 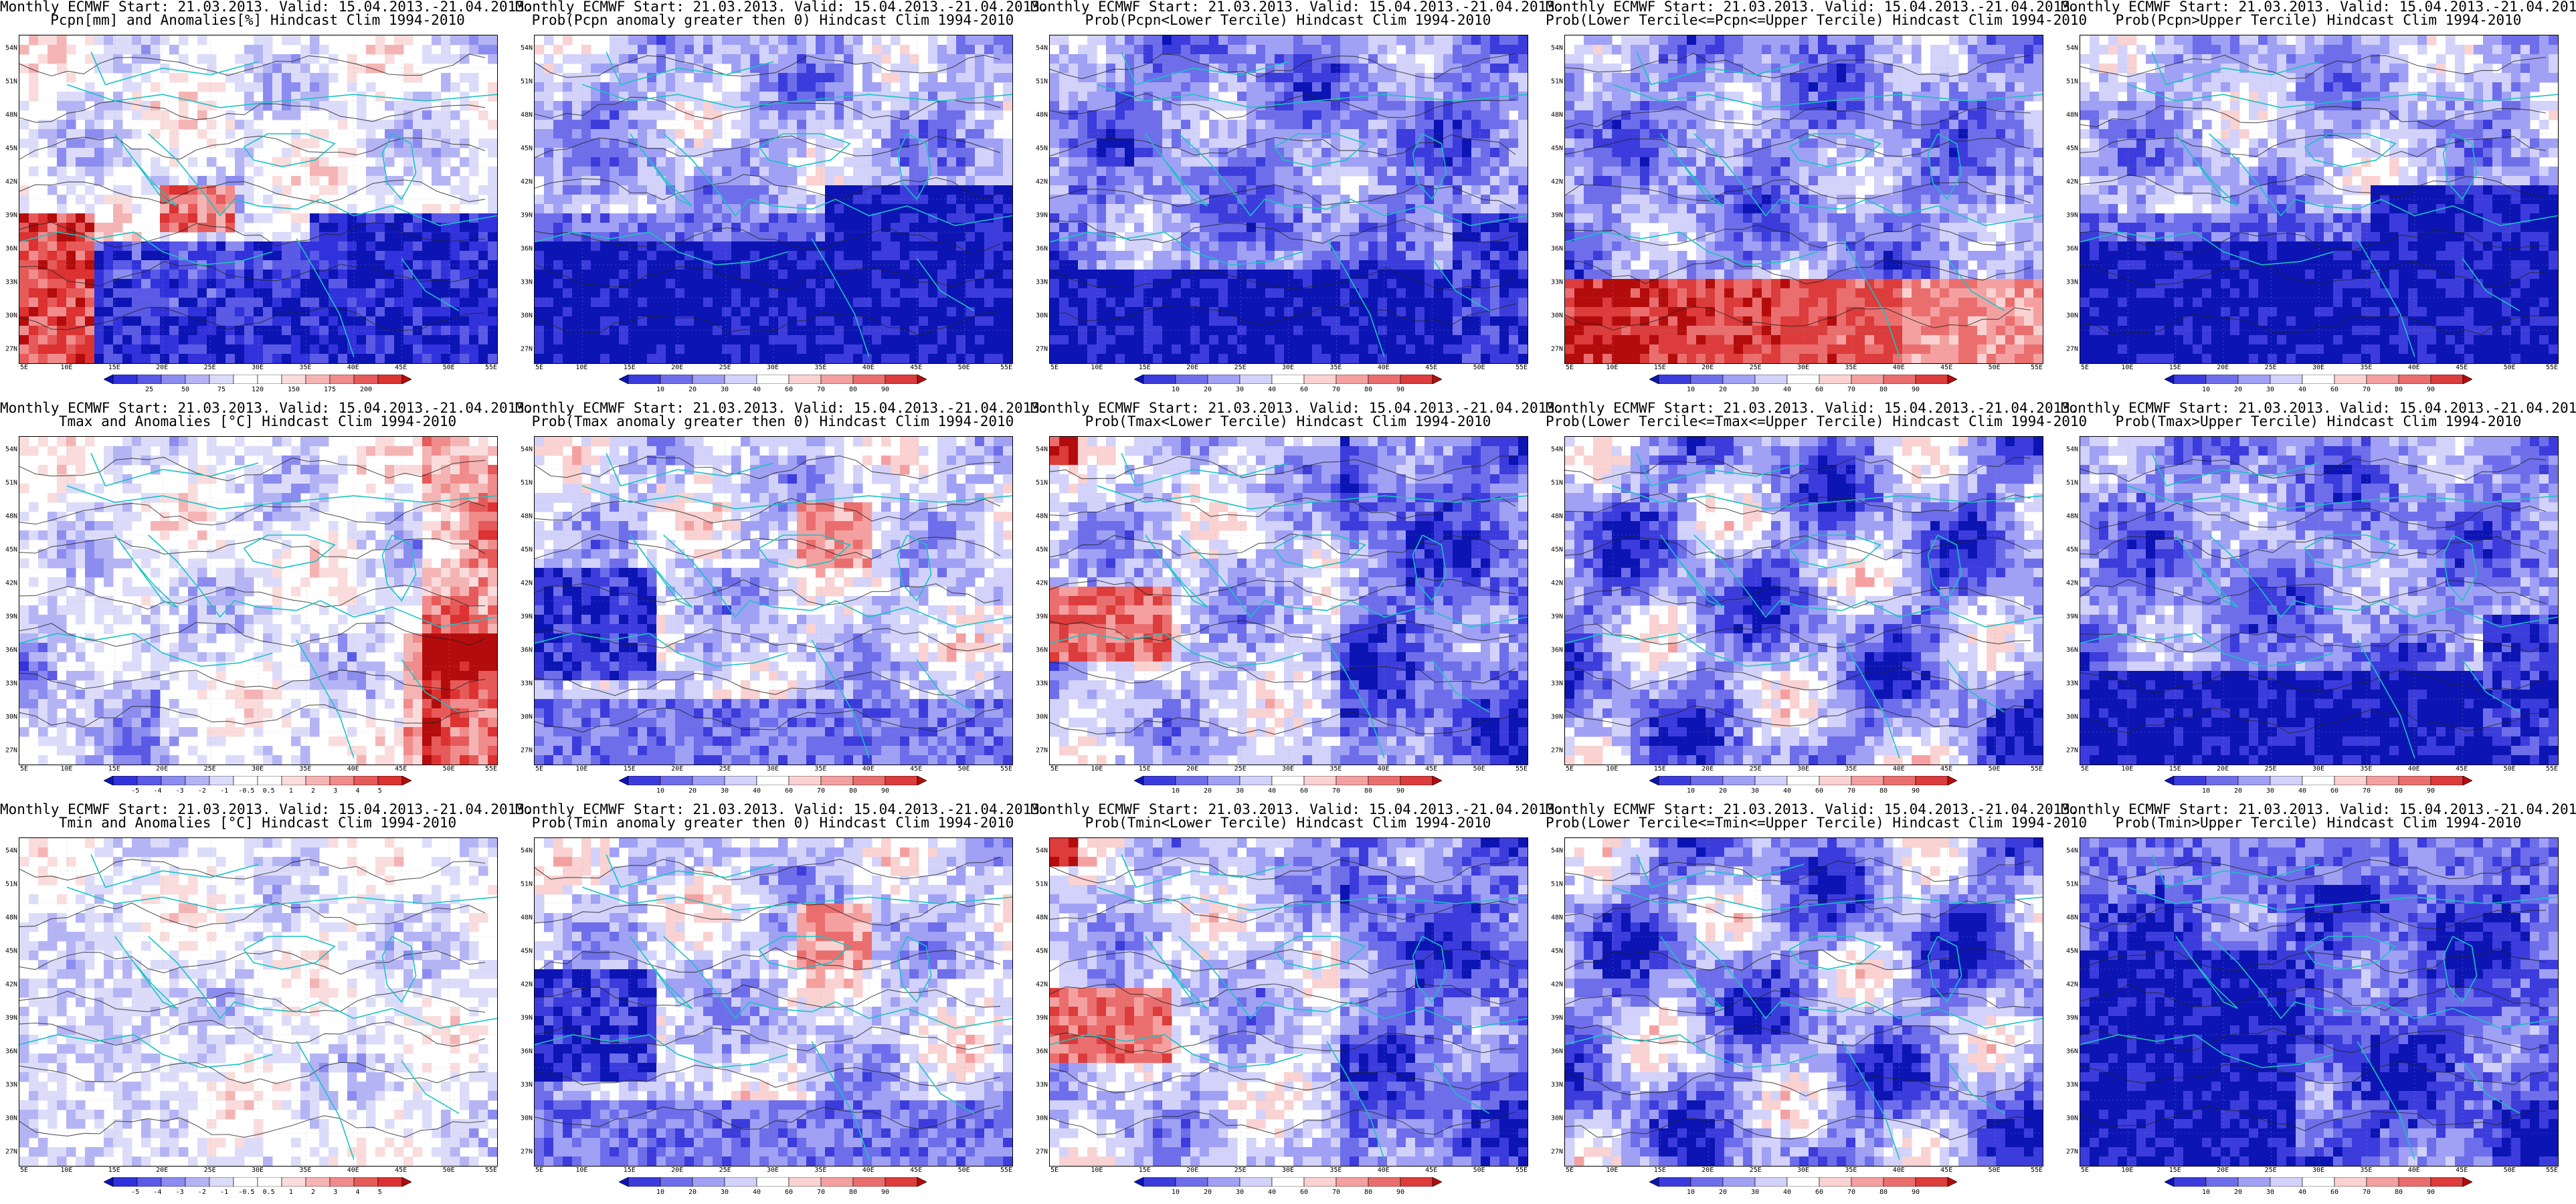 What do you see at coordinates (258, 389) in the screenshot?
I see `colorbar-tick-label: 120` at bounding box center [258, 389].